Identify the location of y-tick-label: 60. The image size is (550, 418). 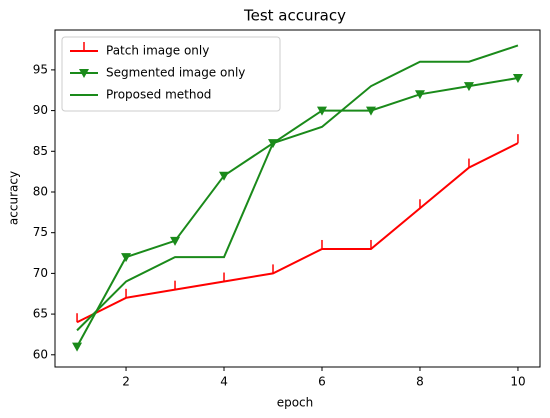
(40, 354).